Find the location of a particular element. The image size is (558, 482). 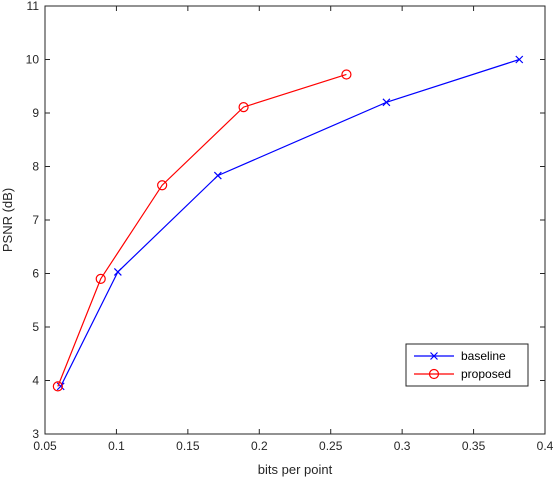

x-tick-label: 0.25 is located at coordinates (331, 446).